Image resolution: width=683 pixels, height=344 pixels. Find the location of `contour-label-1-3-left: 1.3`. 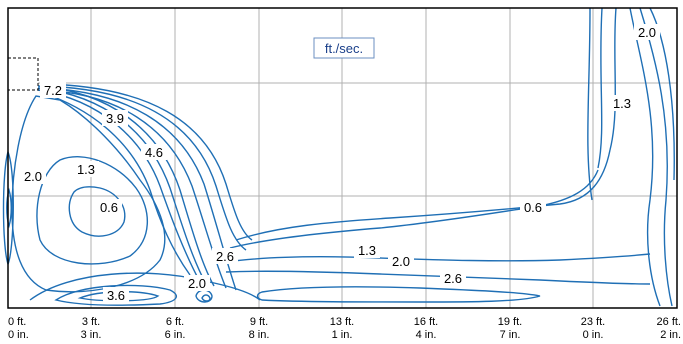

contour-label-1-3-left: 1.3 is located at coordinates (86, 169).